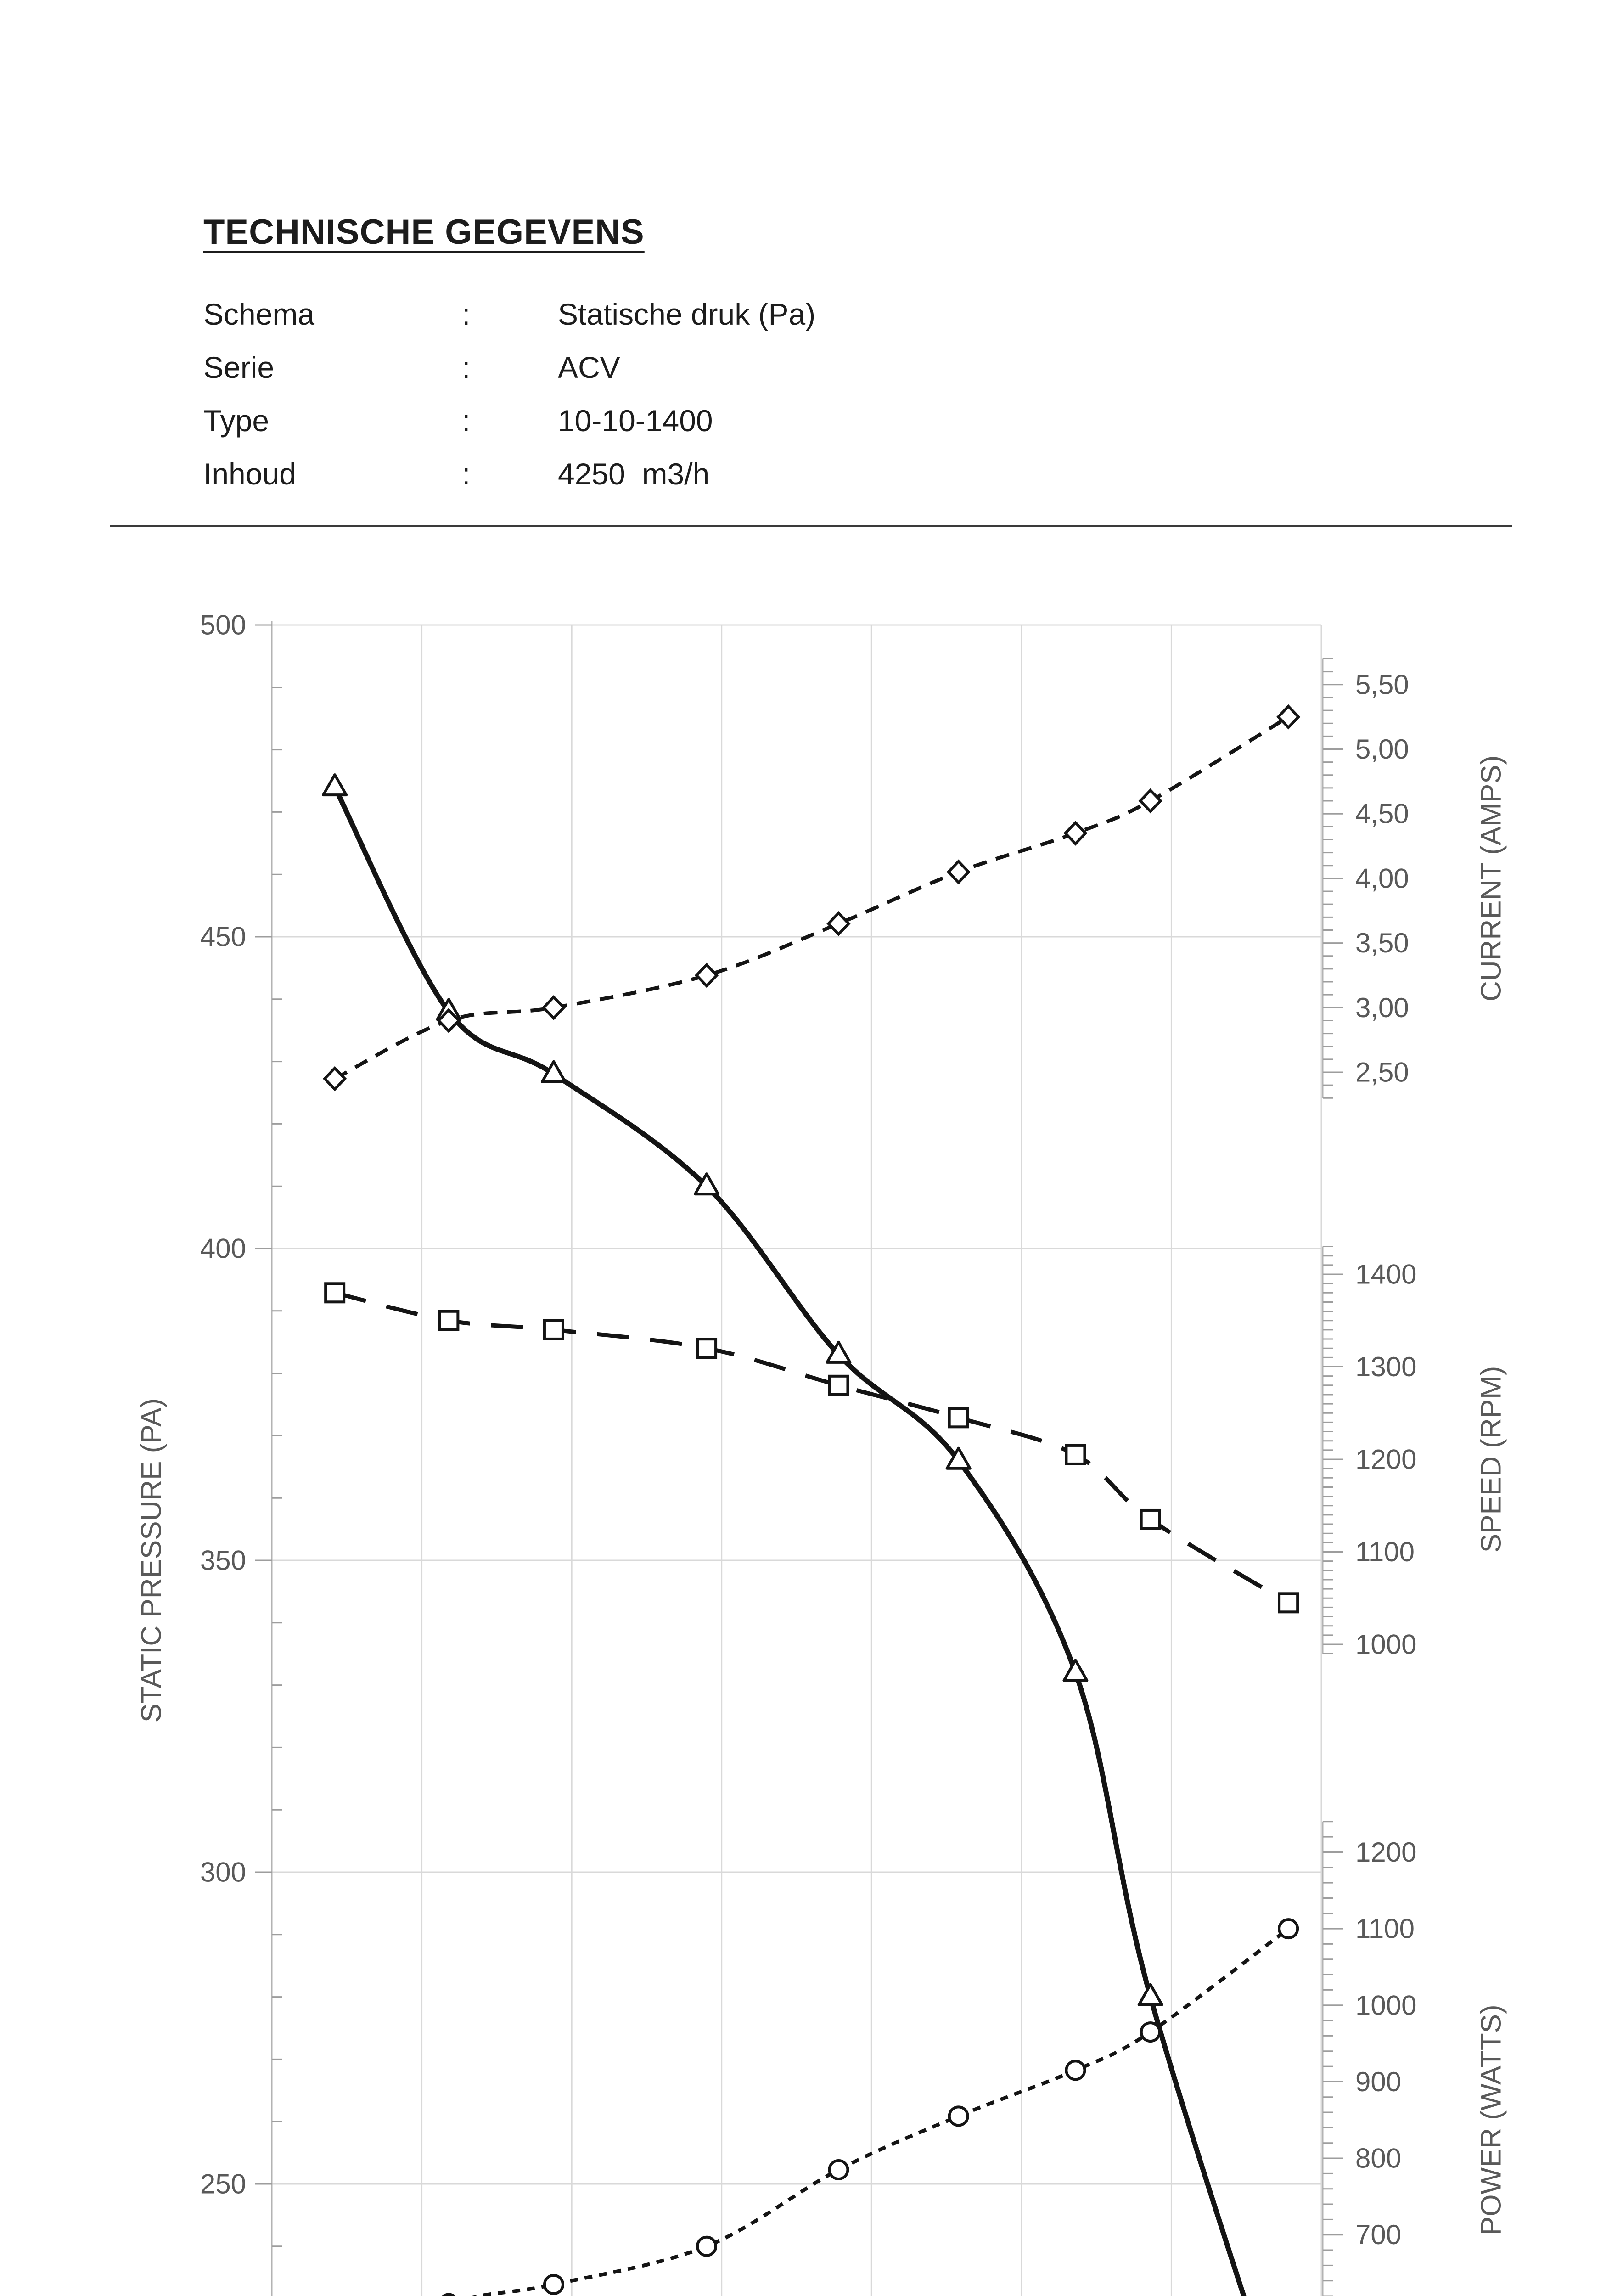 This screenshot has width=1623, height=2296. Describe the element at coordinates (1382, 685) in the screenshot. I see `amps-axis-tick-label-5,50: 5,50` at that location.